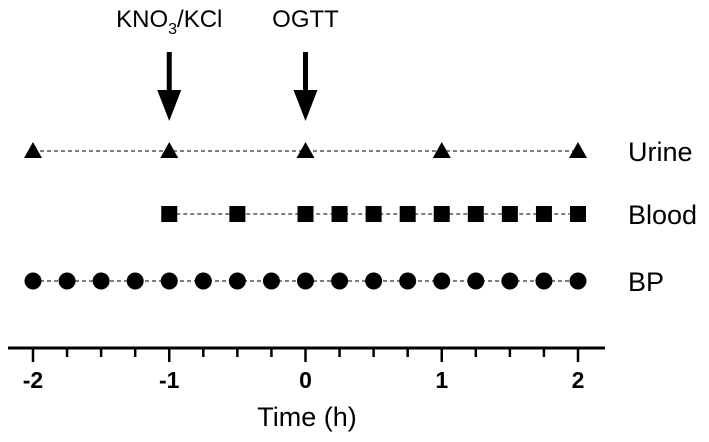 The height and width of the screenshot is (442, 709). Describe the element at coordinates (646, 282) in the screenshot. I see `series-label-bp: BP` at that location.